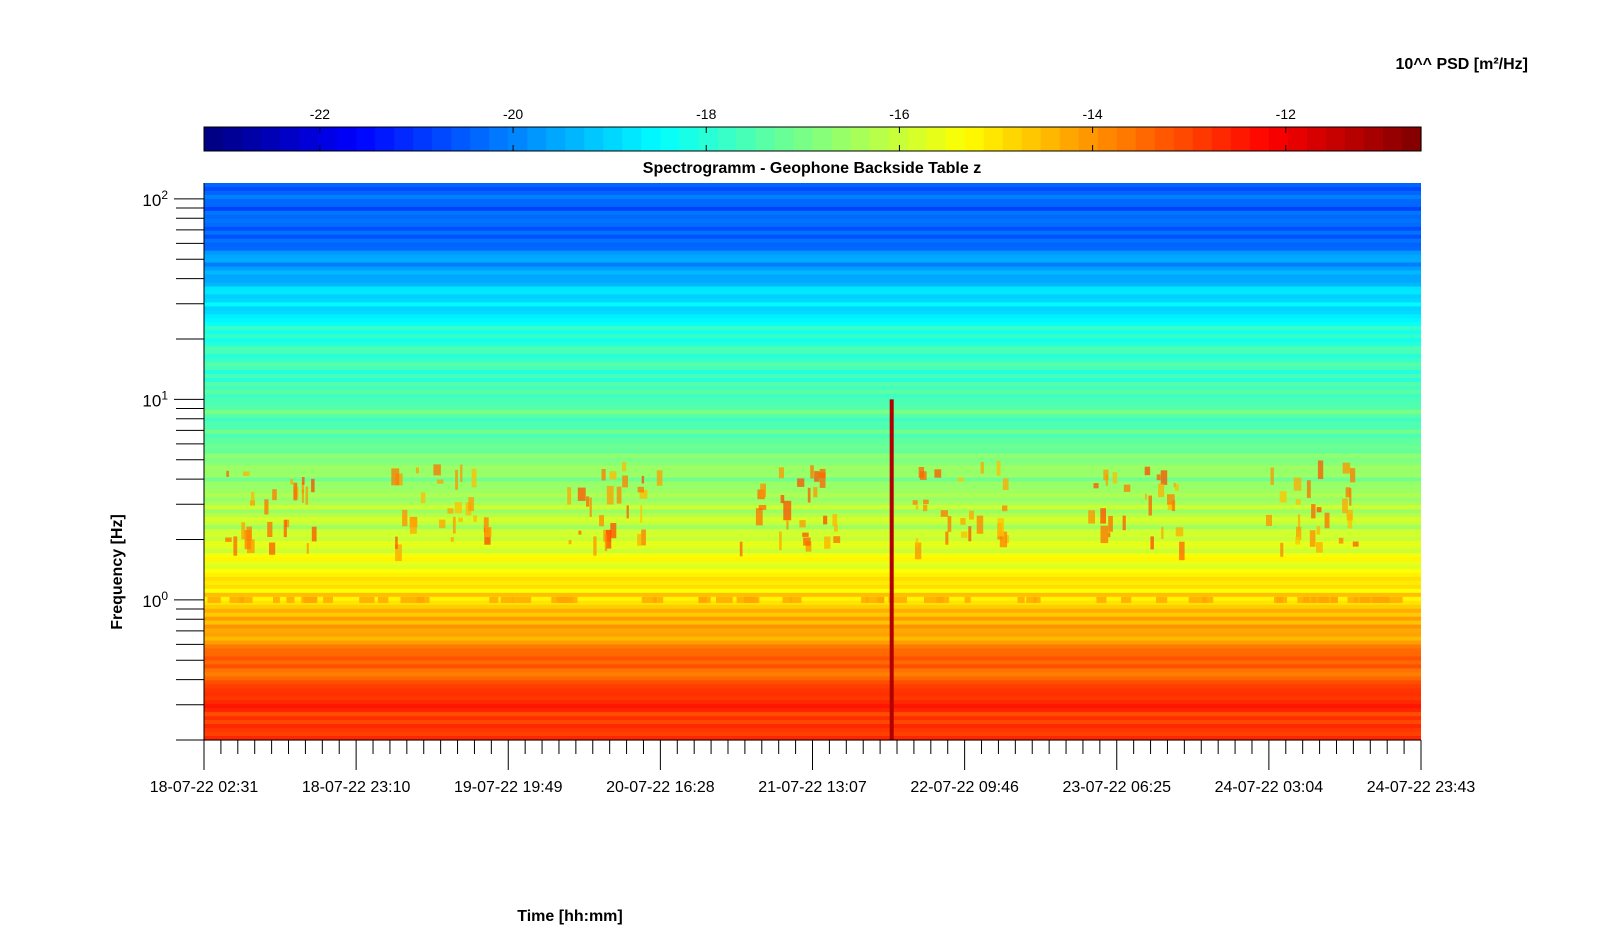 This screenshot has width=1600, height=945. What do you see at coordinates (813, 139) in the screenshot?
I see `colorbar-color-blocks` at bounding box center [813, 139].